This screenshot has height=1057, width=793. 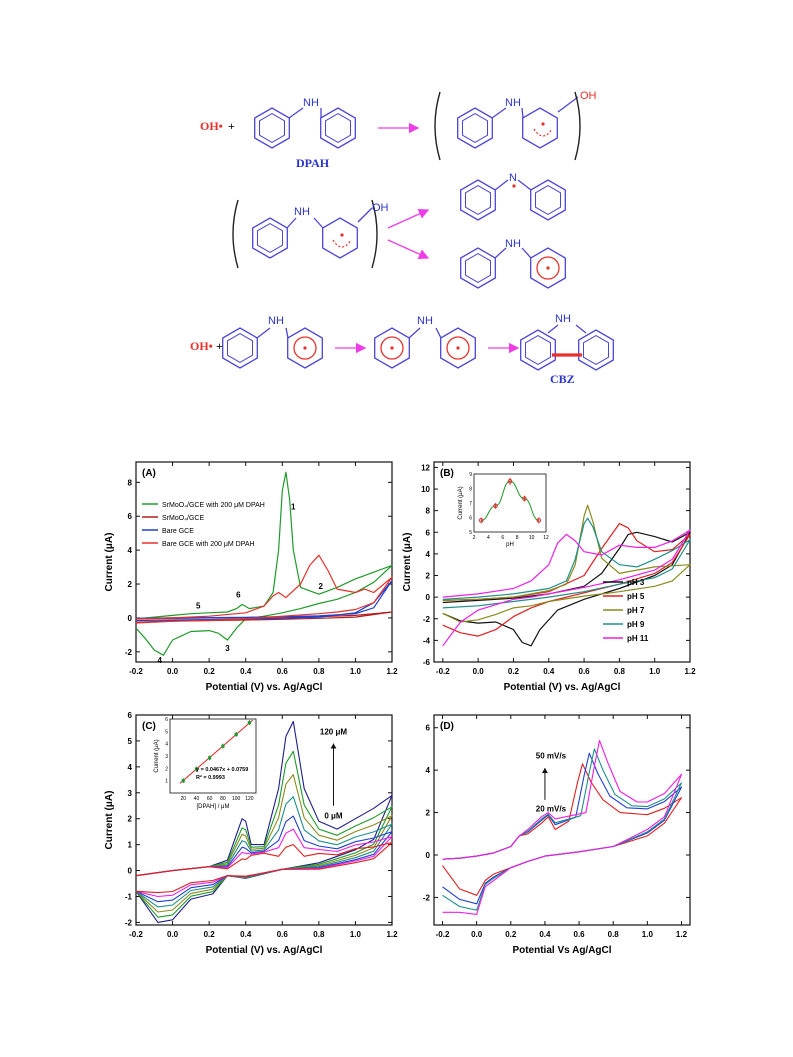 What do you see at coordinates (543, 124) in the screenshot?
I see `adduct-radical-1-dot` at bounding box center [543, 124].